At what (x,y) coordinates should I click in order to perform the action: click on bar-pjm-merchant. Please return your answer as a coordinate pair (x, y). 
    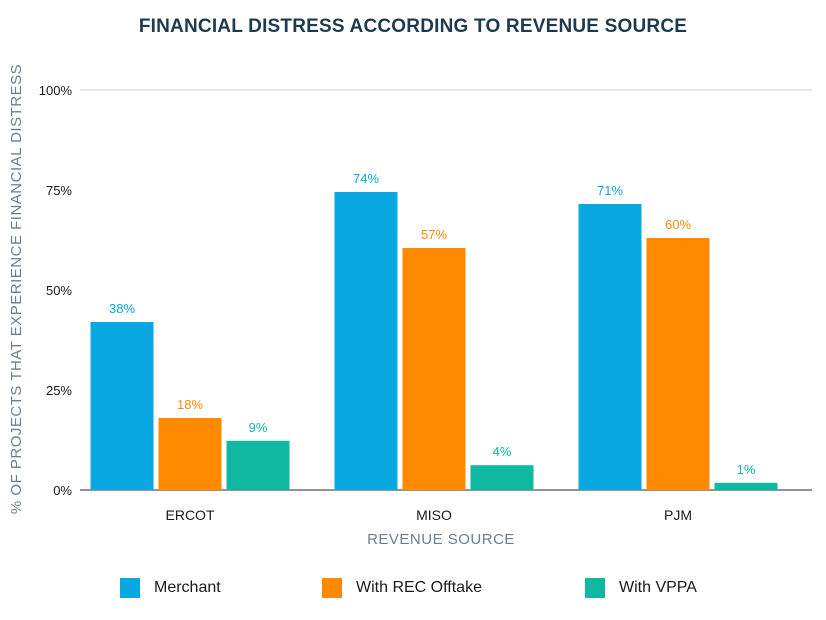
    Looking at the image, I should click on (610, 347).